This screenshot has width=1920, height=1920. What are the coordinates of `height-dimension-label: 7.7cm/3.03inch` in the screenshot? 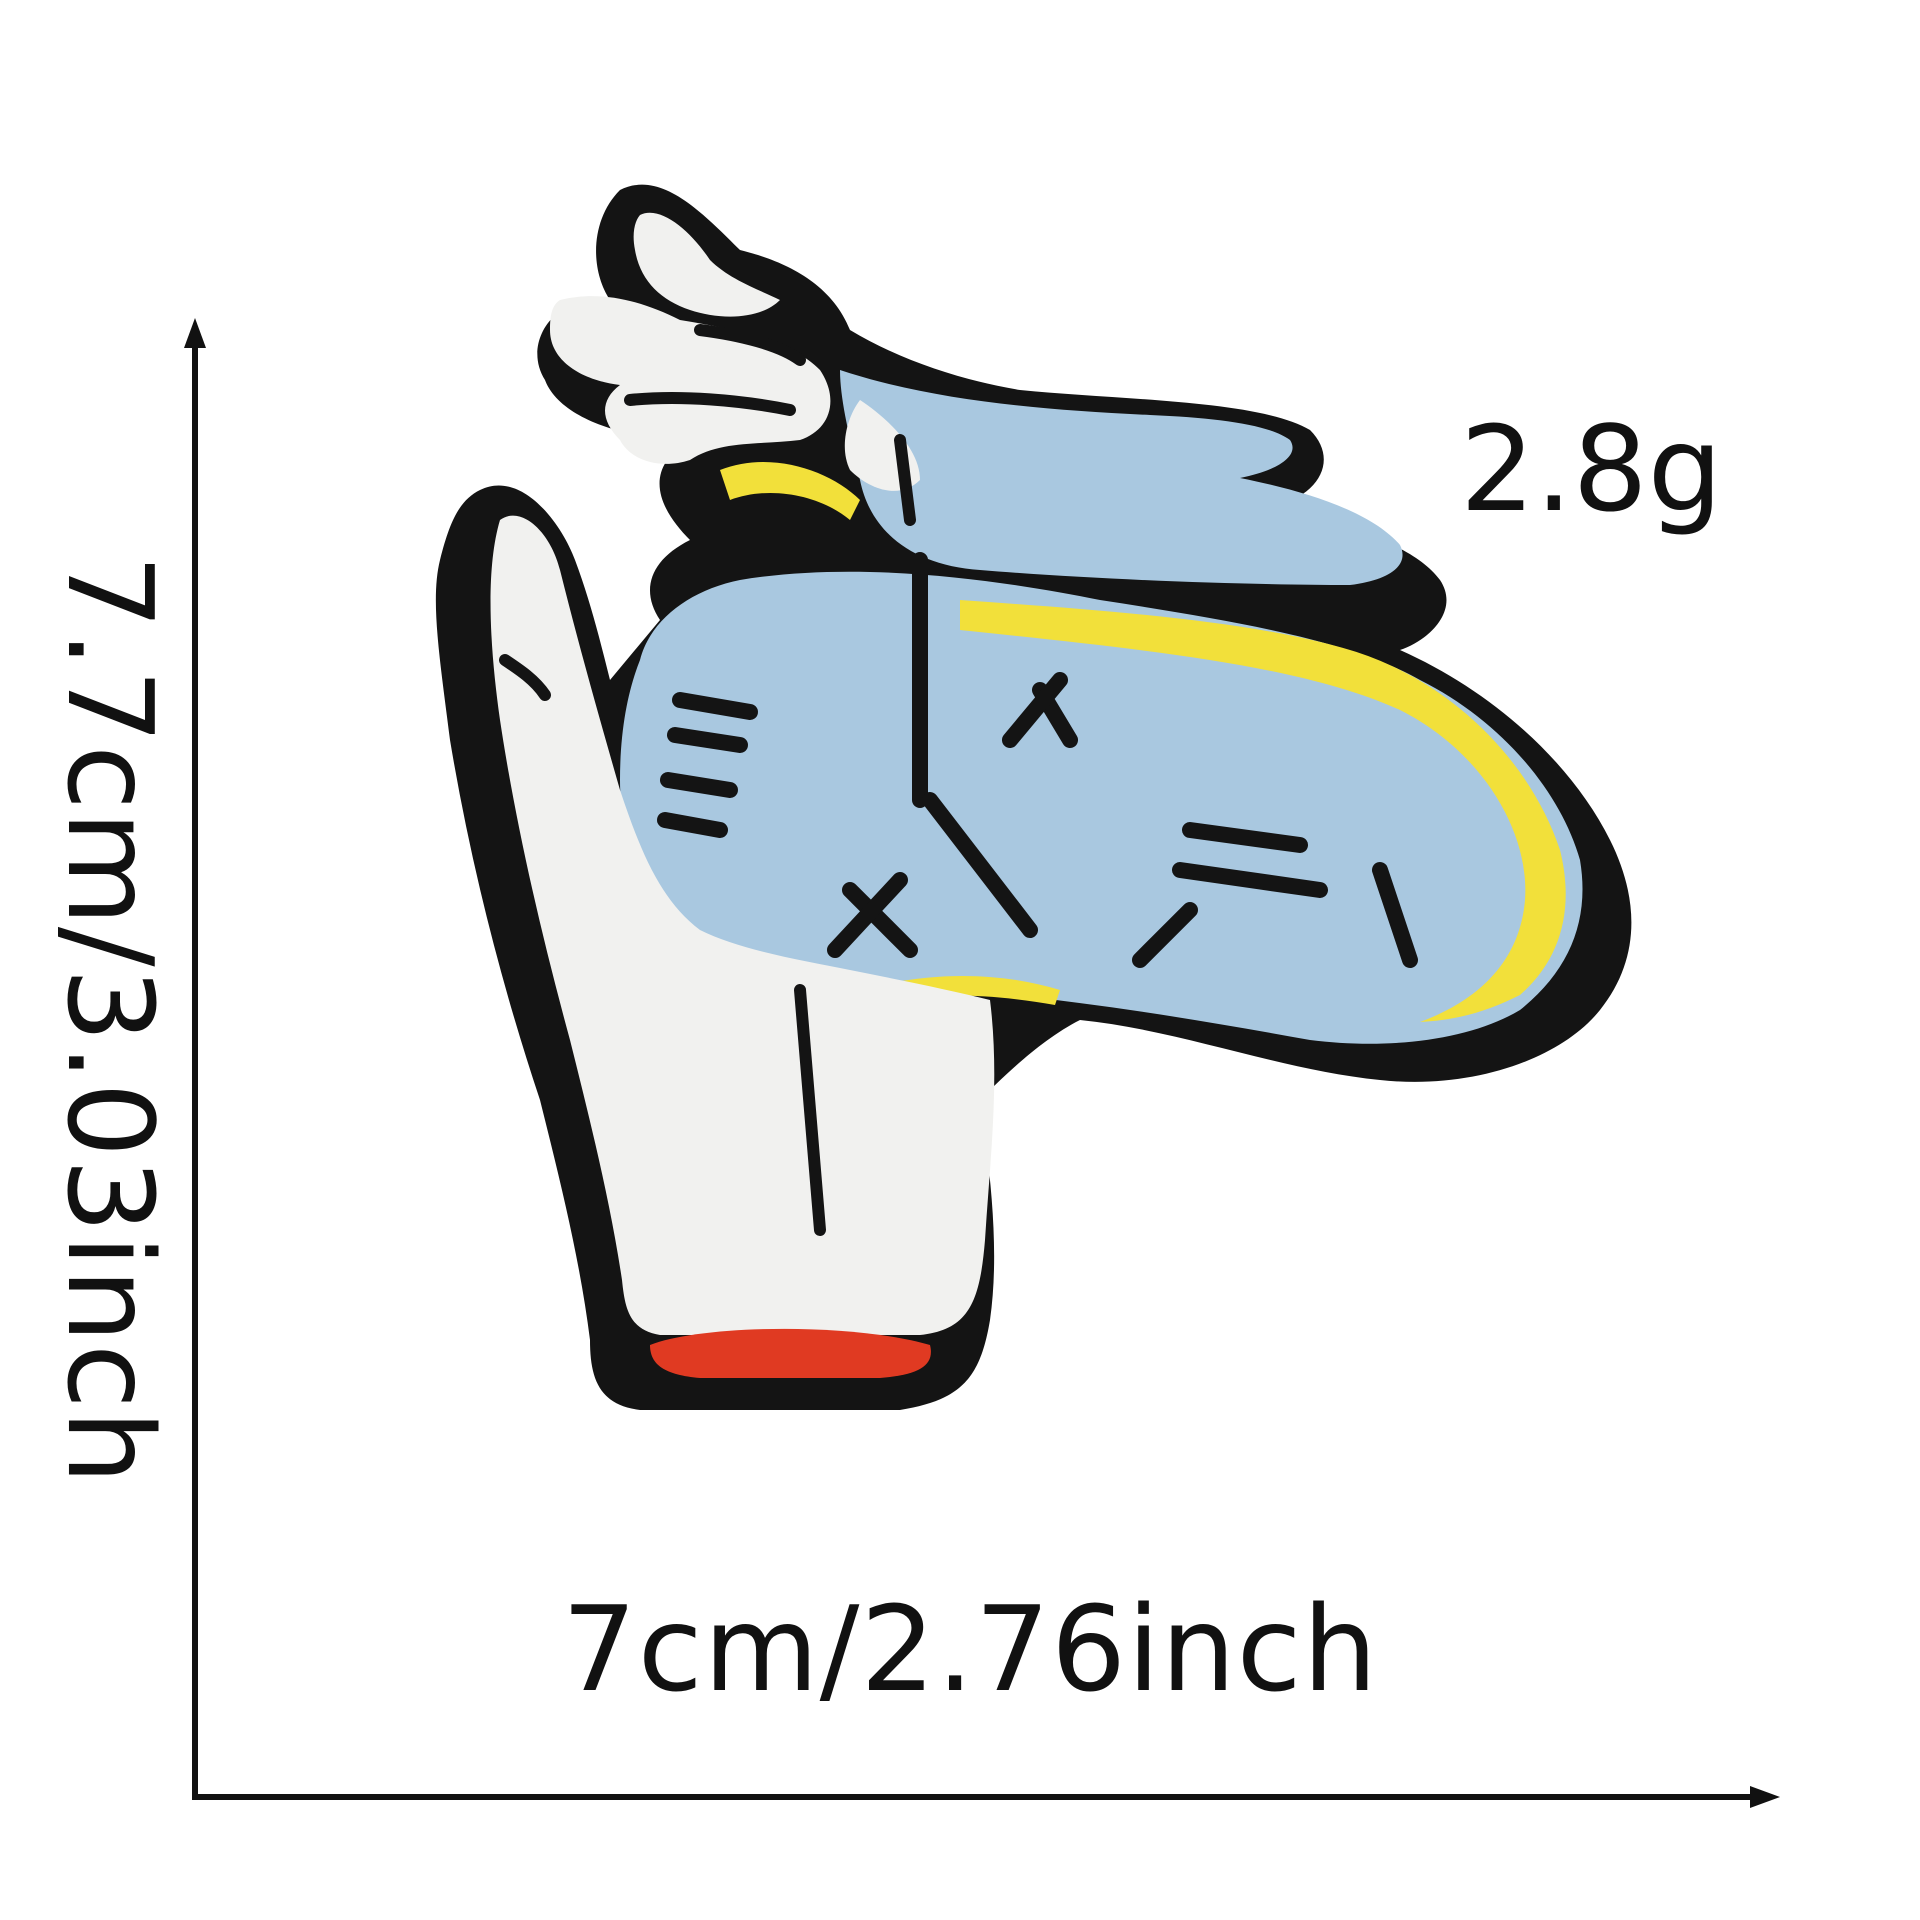 It's located at (110, 1019).